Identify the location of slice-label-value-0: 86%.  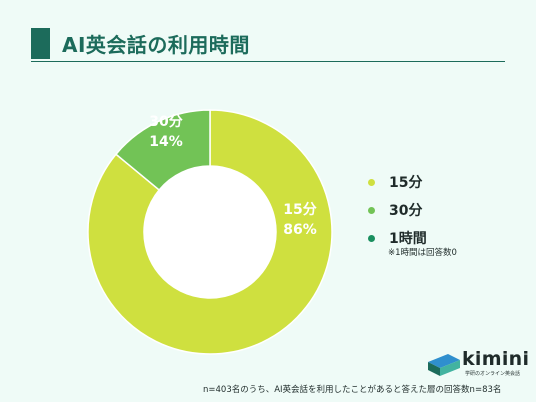
(300, 230).